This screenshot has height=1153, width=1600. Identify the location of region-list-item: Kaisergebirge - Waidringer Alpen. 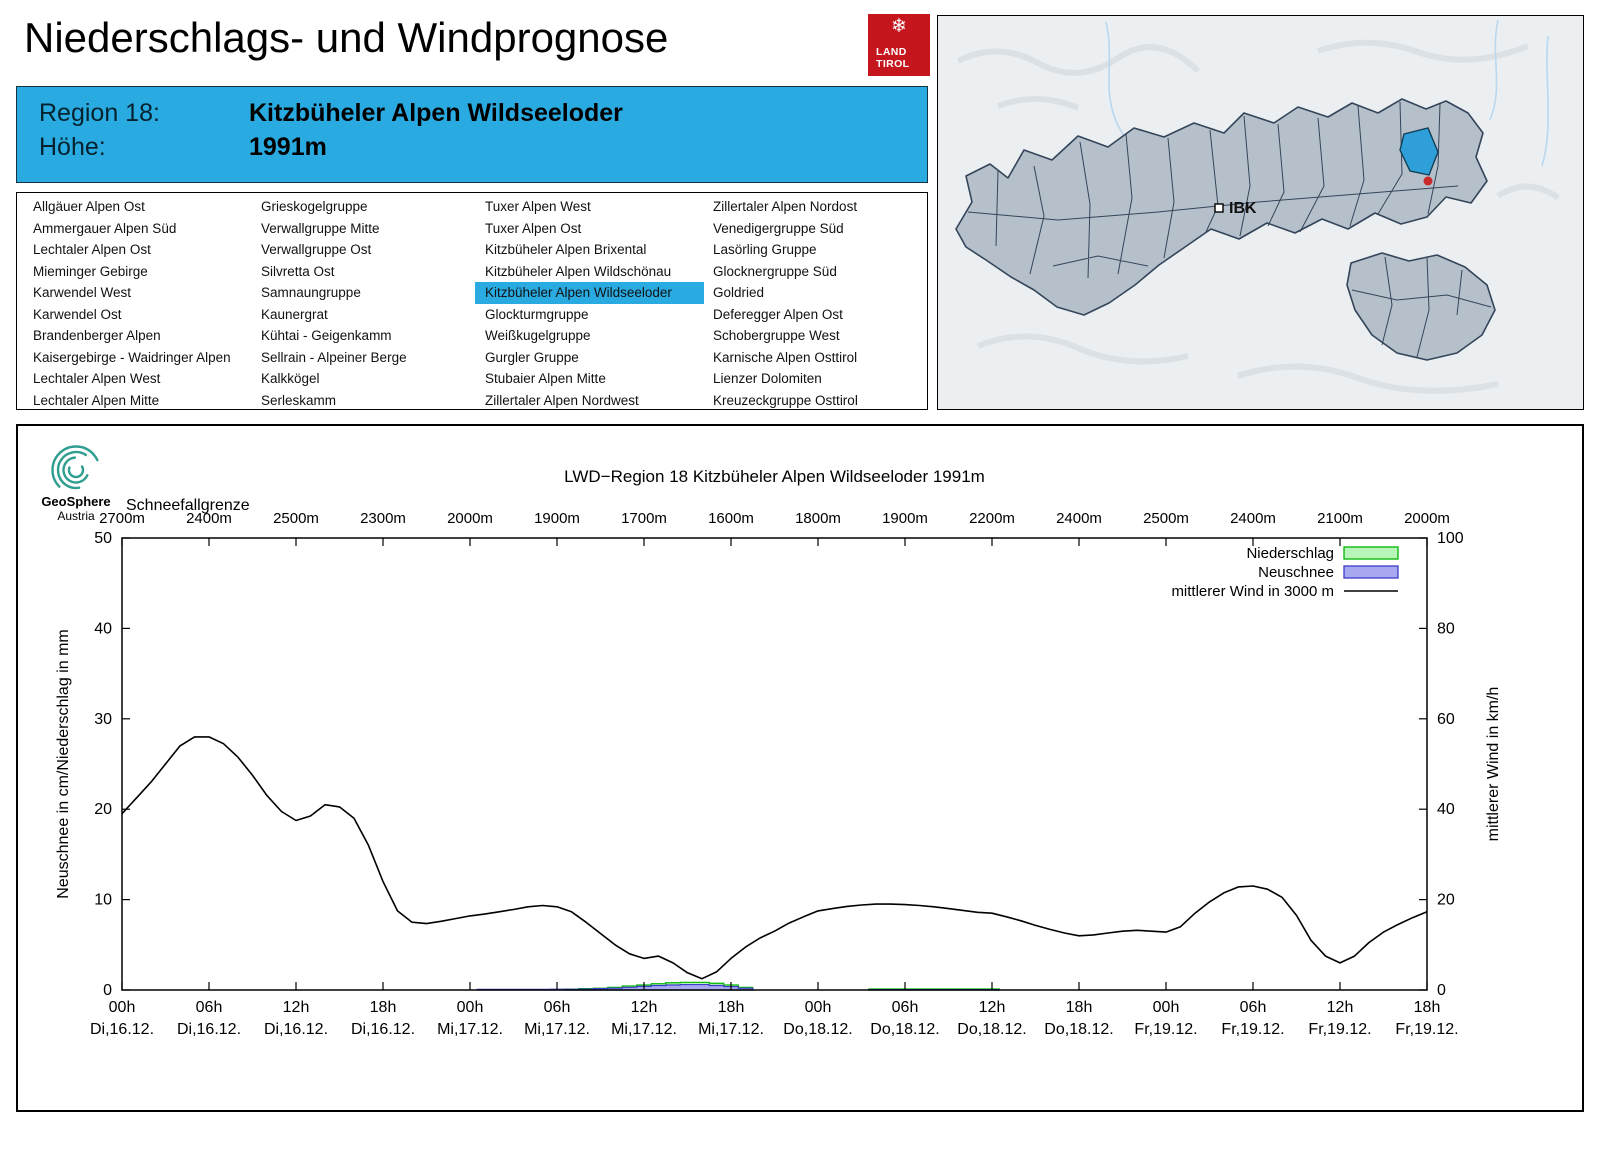
(132, 357).